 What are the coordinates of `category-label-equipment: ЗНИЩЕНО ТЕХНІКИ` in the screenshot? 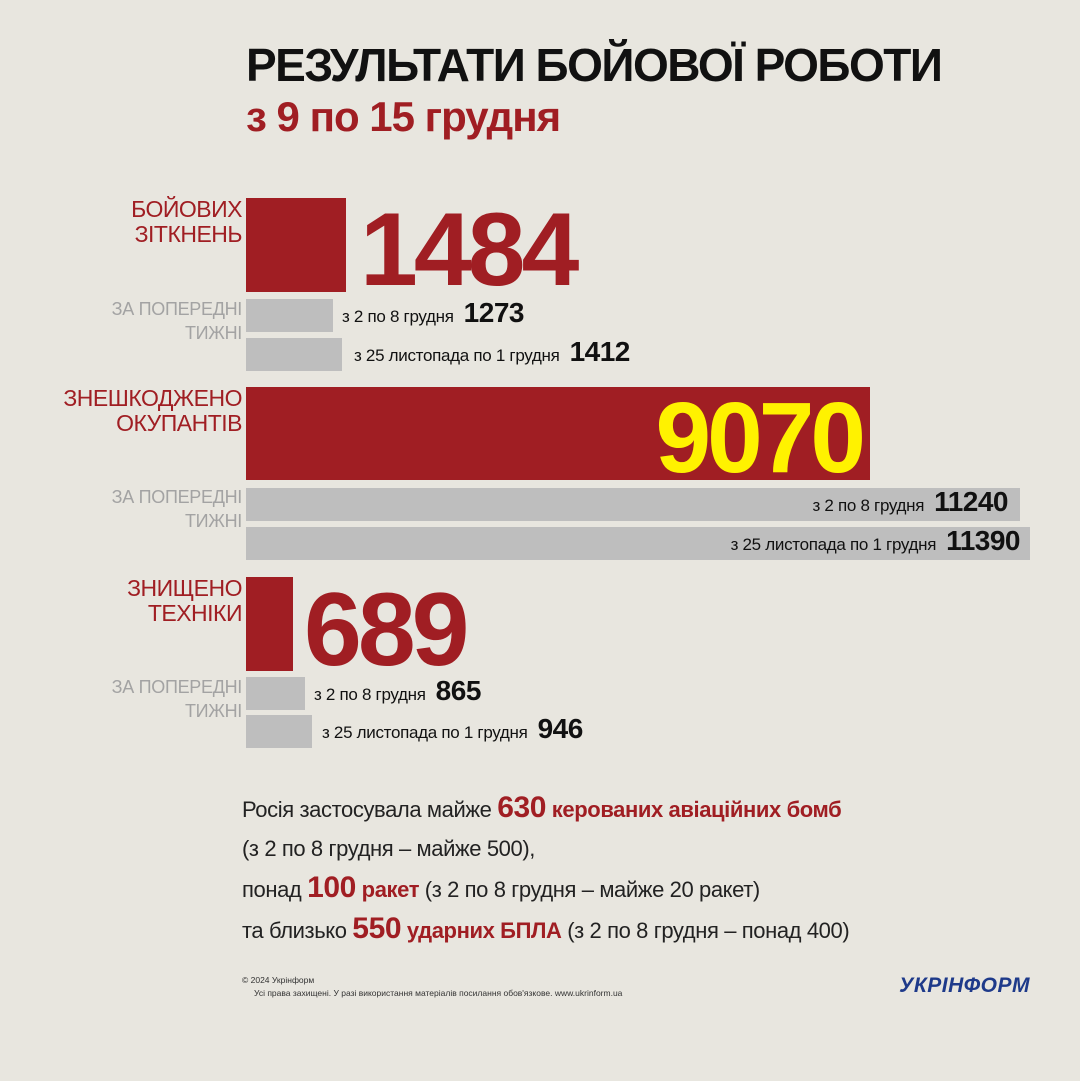 It's located at (184, 600).